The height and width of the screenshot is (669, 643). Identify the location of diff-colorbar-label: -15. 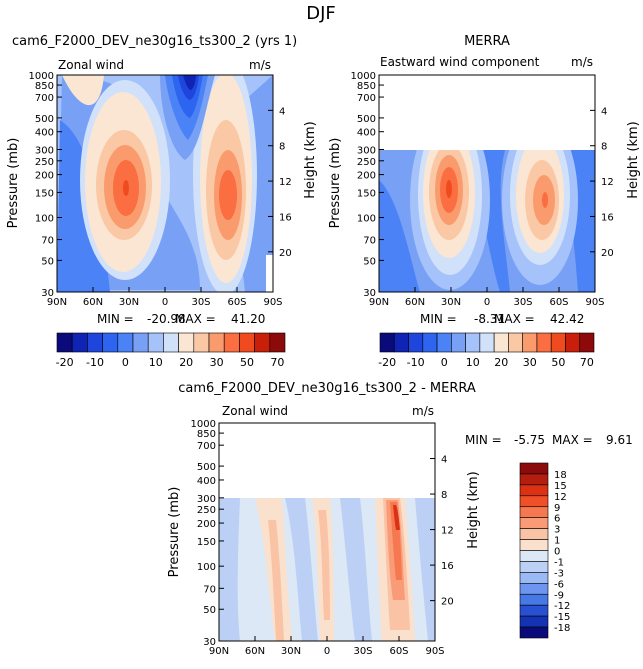
(562, 617).